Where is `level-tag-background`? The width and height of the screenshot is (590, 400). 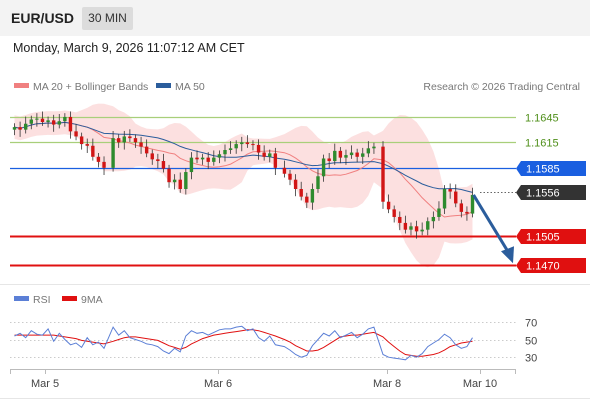 level-tag-background is located at coordinates (551, 168).